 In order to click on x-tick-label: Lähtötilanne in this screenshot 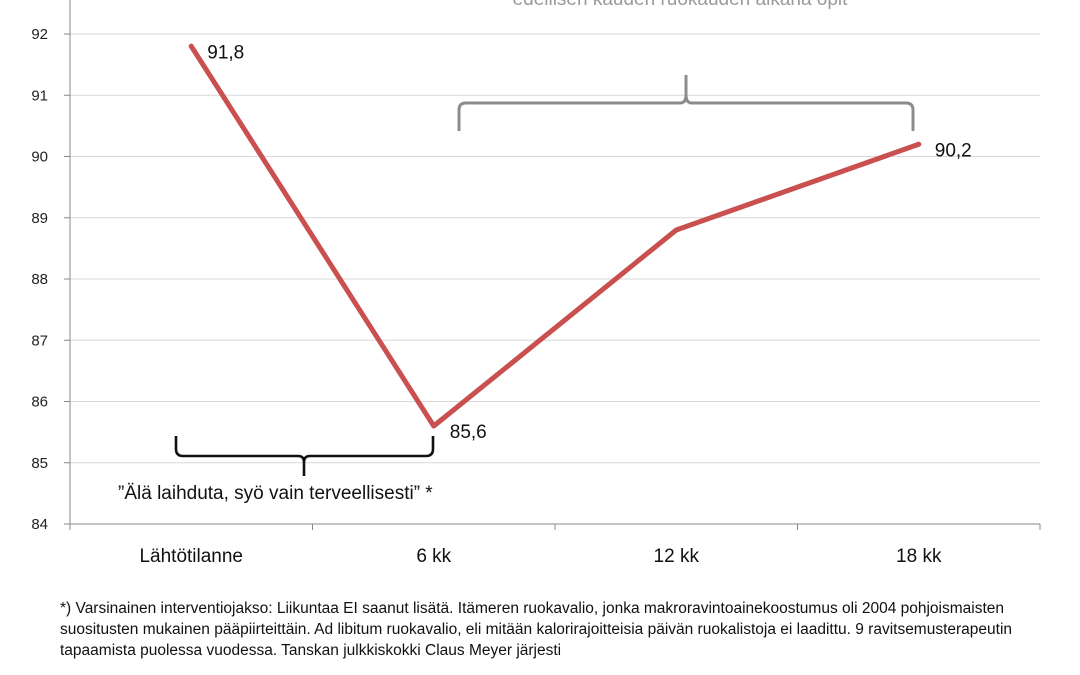, I will do `click(191, 556)`.